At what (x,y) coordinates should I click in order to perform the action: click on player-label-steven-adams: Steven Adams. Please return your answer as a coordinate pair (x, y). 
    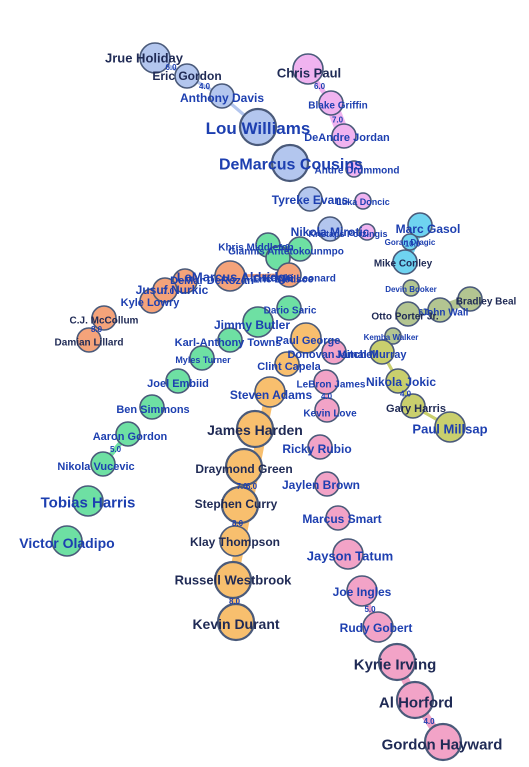
    Looking at the image, I should click on (271, 395).